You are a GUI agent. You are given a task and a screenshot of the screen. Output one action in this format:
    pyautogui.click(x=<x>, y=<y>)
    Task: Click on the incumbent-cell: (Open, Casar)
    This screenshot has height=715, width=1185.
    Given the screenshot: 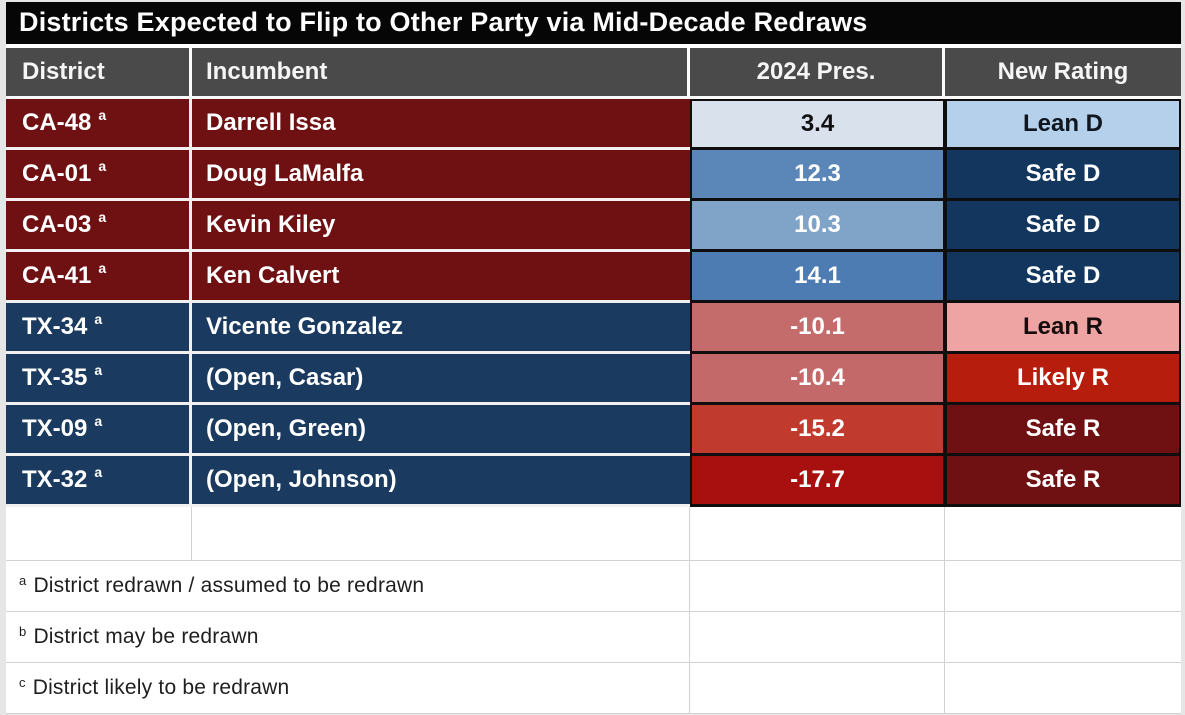 What is the action you would take?
    pyautogui.click(x=441, y=379)
    